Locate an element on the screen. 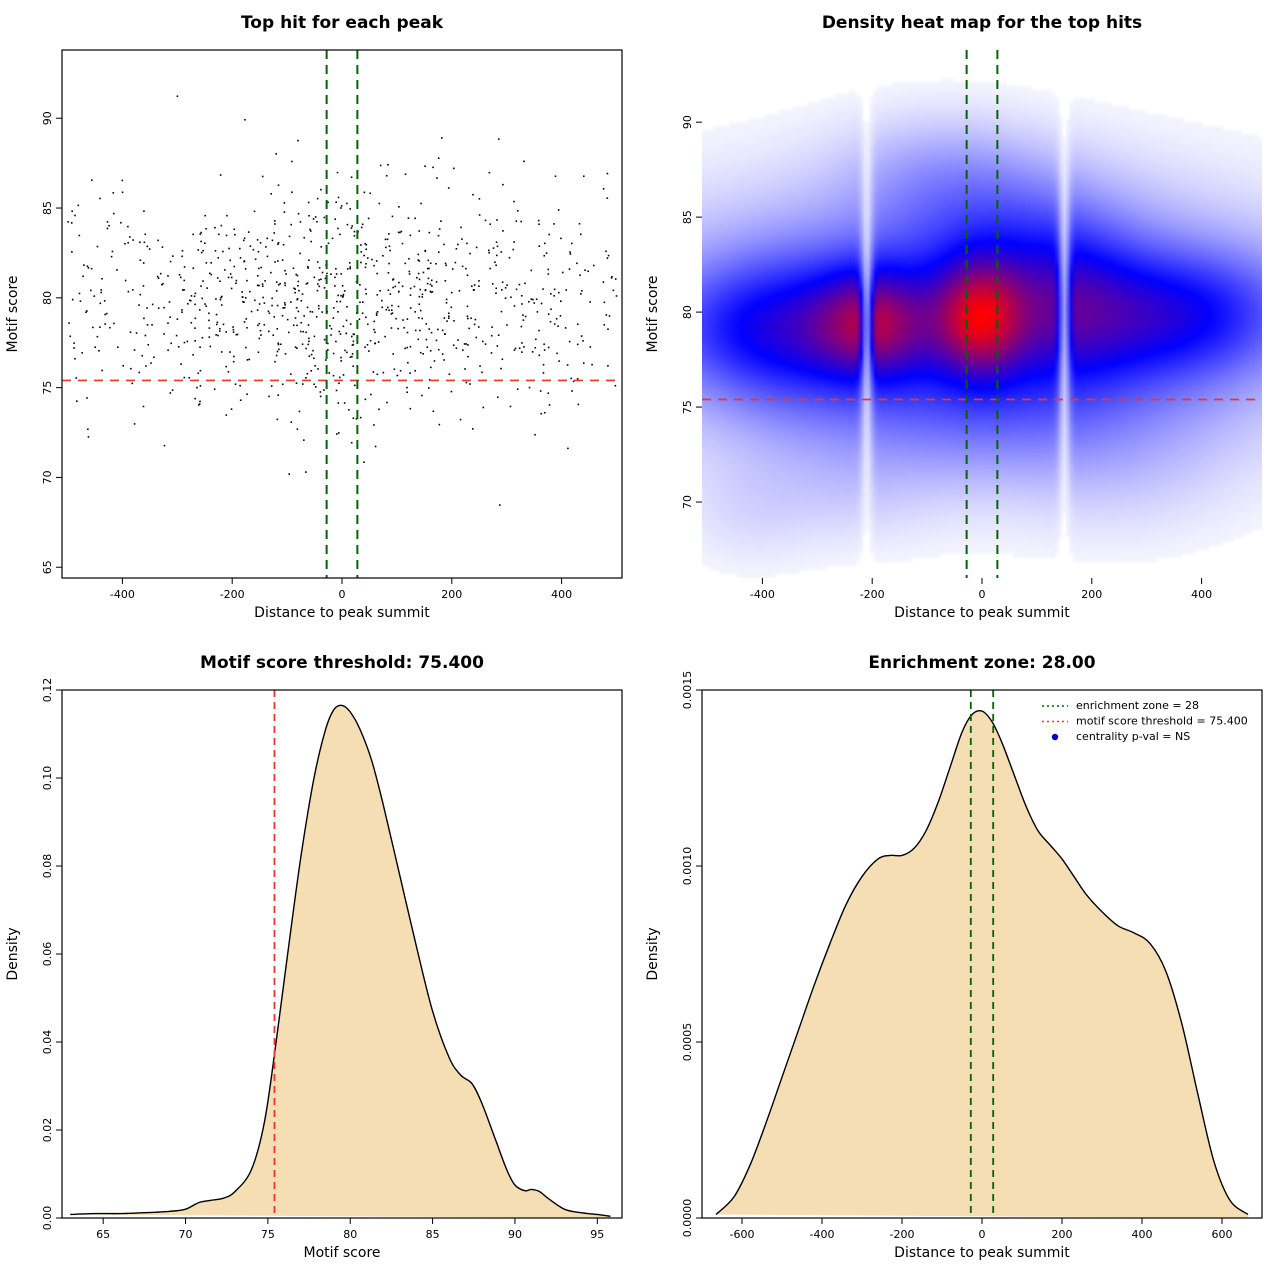 This screenshot has width=1280, height=1280. panel-title: Density heat map for the top hits is located at coordinates (982, 23).